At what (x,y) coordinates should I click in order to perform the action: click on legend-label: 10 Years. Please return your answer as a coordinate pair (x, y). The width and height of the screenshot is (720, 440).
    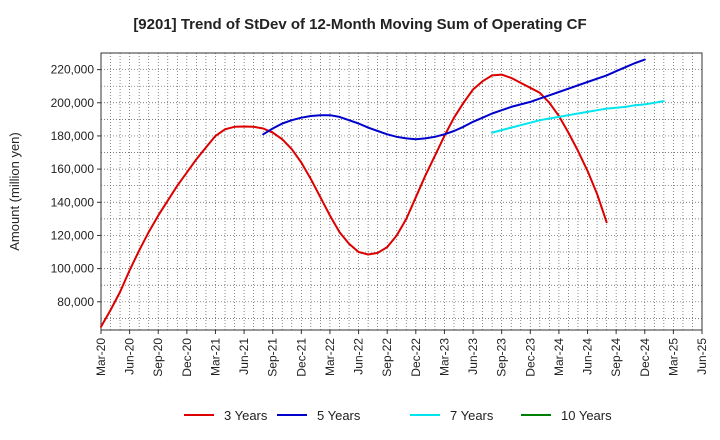
    Looking at the image, I should click on (586, 415).